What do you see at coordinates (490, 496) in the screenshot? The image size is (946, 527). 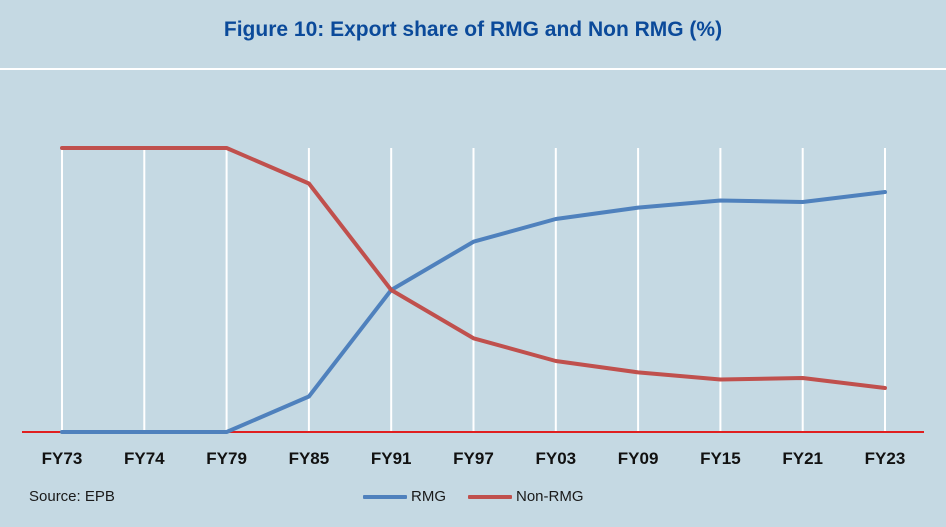 I see `legend-swatch-non-rmg` at bounding box center [490, 496].